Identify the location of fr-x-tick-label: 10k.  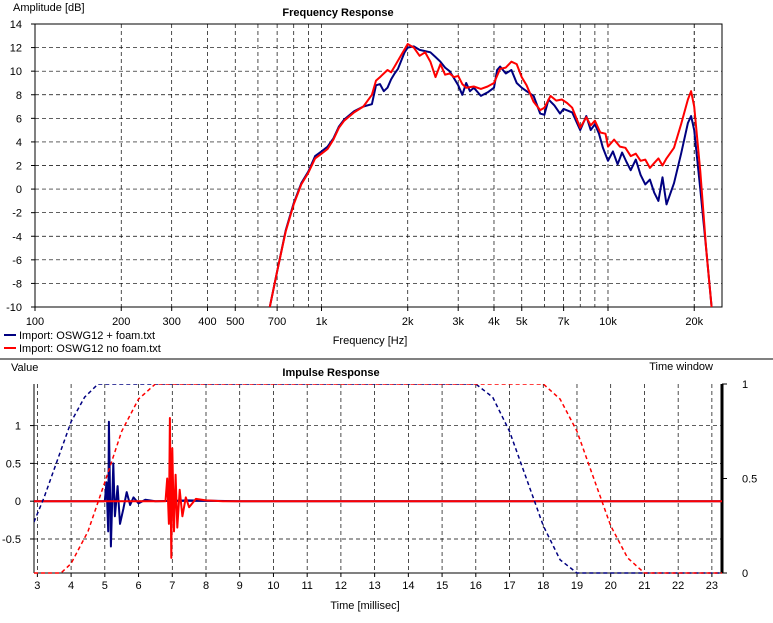
(608, 322).